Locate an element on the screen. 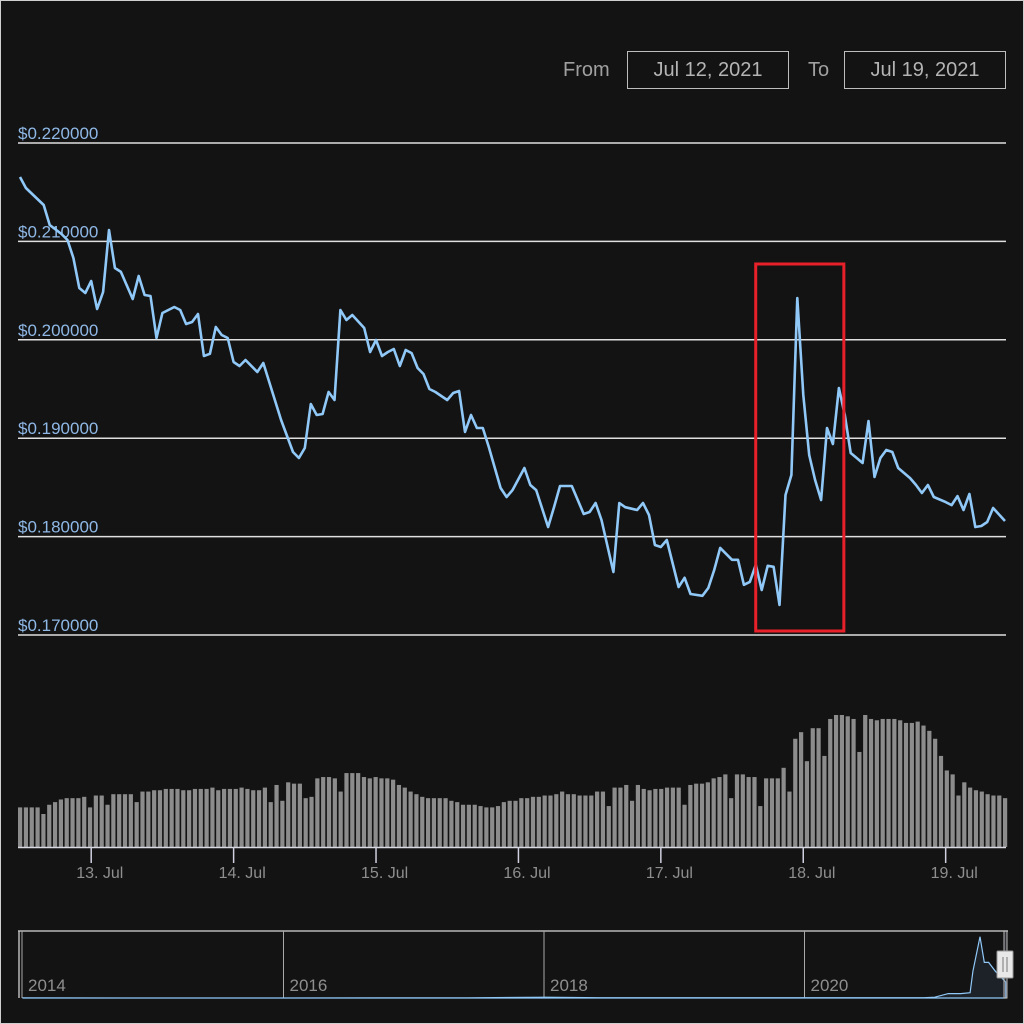 The image size is (1024, 1024). x-tick-label: 13. Jul is located at coordinates (99, 873).